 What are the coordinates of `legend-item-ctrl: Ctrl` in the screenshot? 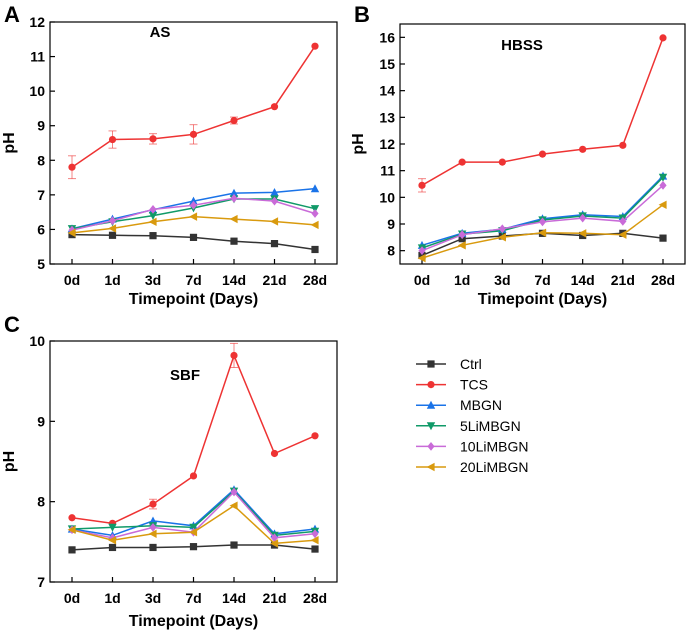 It's located at (449, 364).